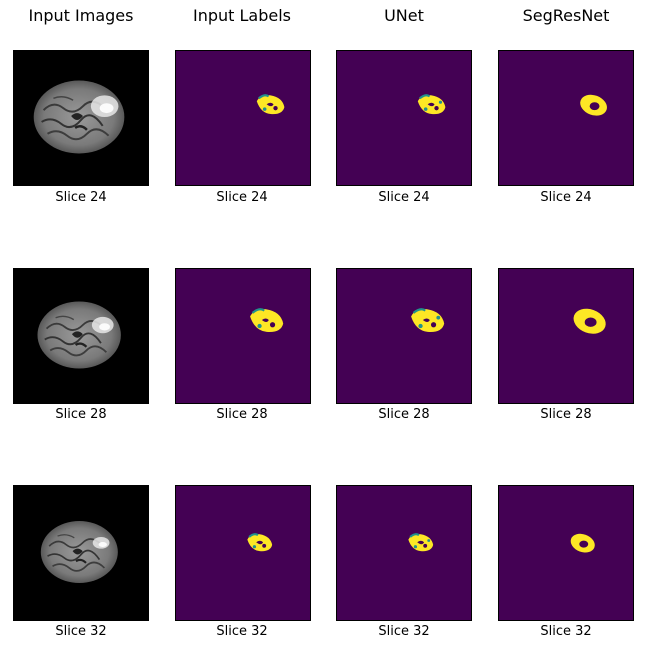 The image size is (647, 651). What do you see at coordinates (566, 15) in the screenshot?
I see `column-title-segresnet: SegResNet` at bounding box center [566, 15].